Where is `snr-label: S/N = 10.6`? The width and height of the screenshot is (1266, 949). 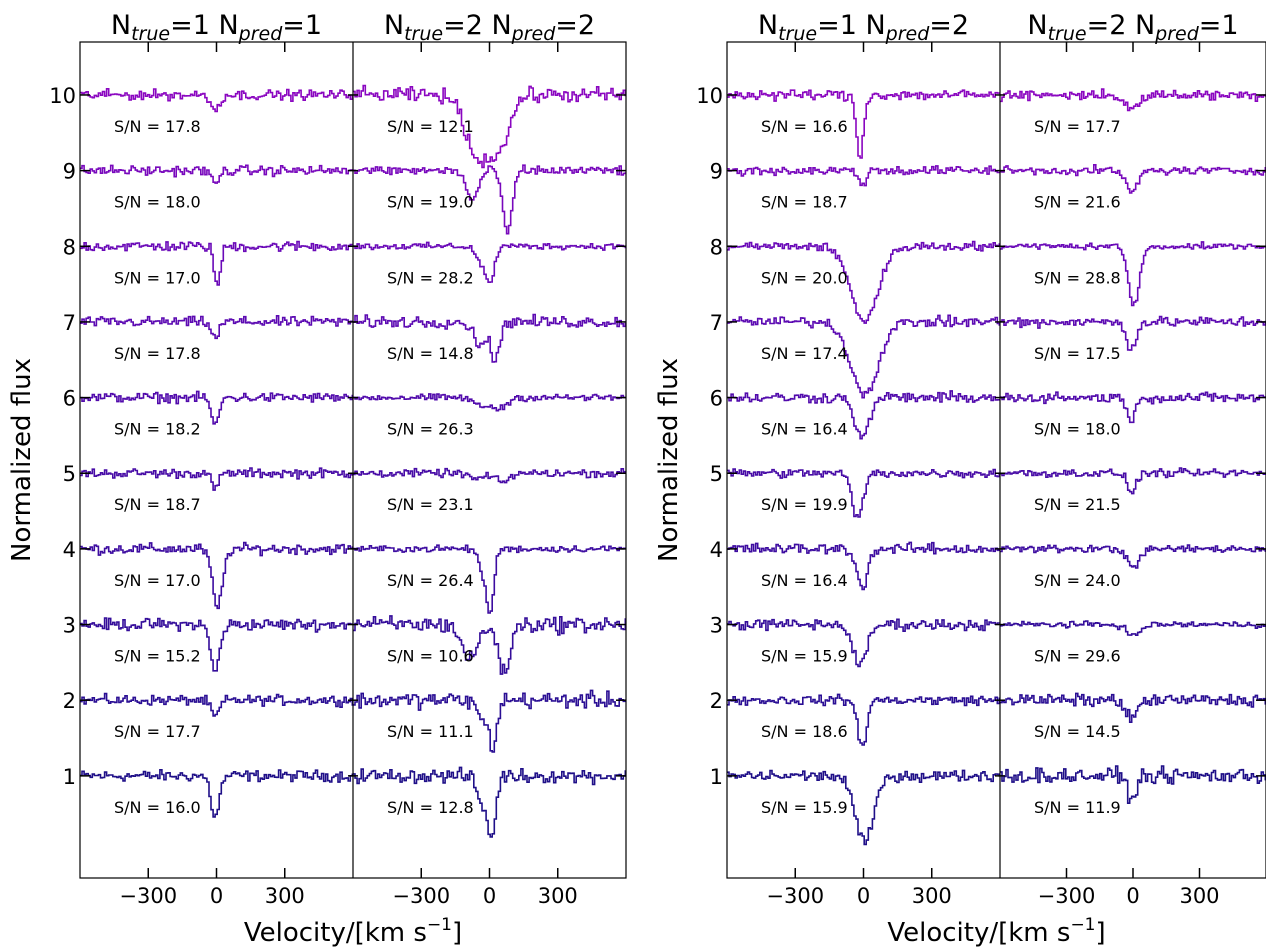
snr-label: S/N = 10.6 is located at coordinates (430, 656).